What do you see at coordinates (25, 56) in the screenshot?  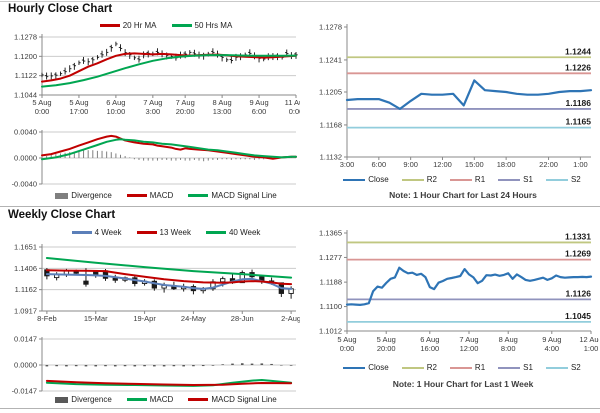 I see `svg-text: 1.1200` at bounding box center [25, 56].